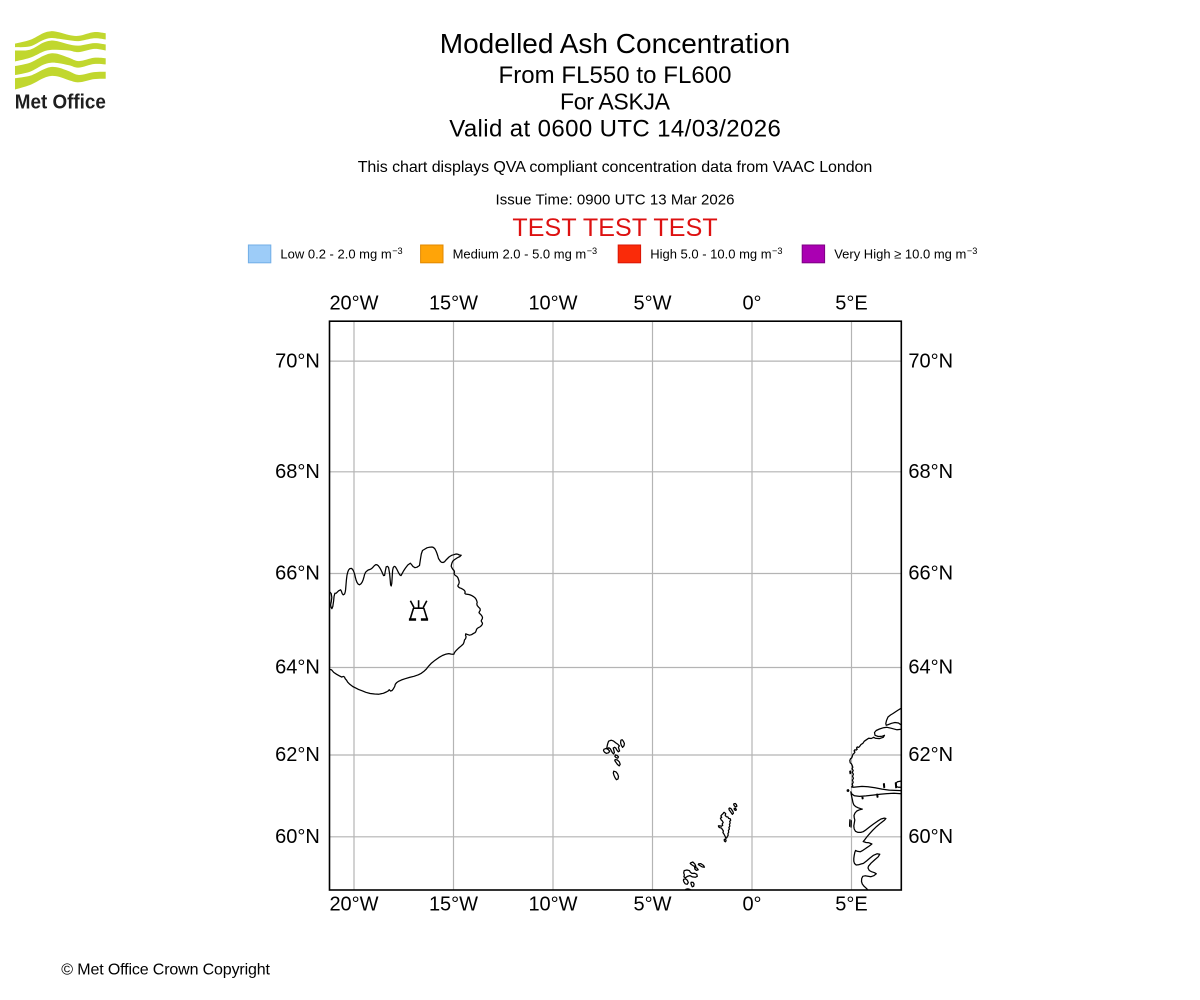  I want to click on svg-text: Met Office, so click(60, 102).